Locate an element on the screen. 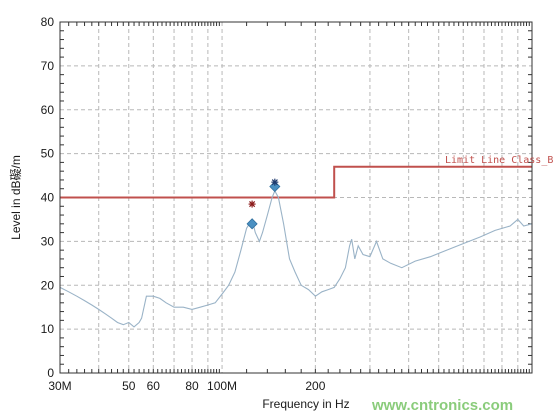 Image resolution: width=555 pixels, height=420 pixels. y-tick-label: 80 is located at coordinates (48, 22).